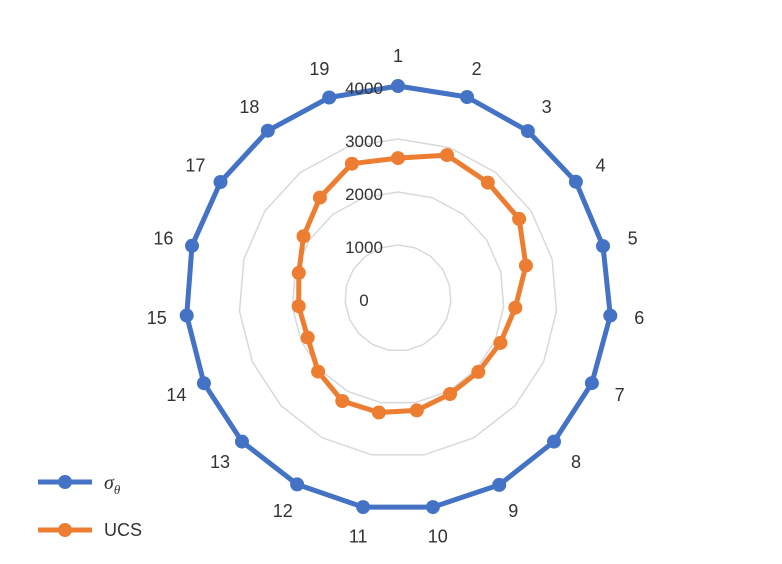 The height and width of the screenshot is (564, 782). Describe the element at coordinates (547, 107) in the screenshot. I see `category-label-3: 3` at that location.